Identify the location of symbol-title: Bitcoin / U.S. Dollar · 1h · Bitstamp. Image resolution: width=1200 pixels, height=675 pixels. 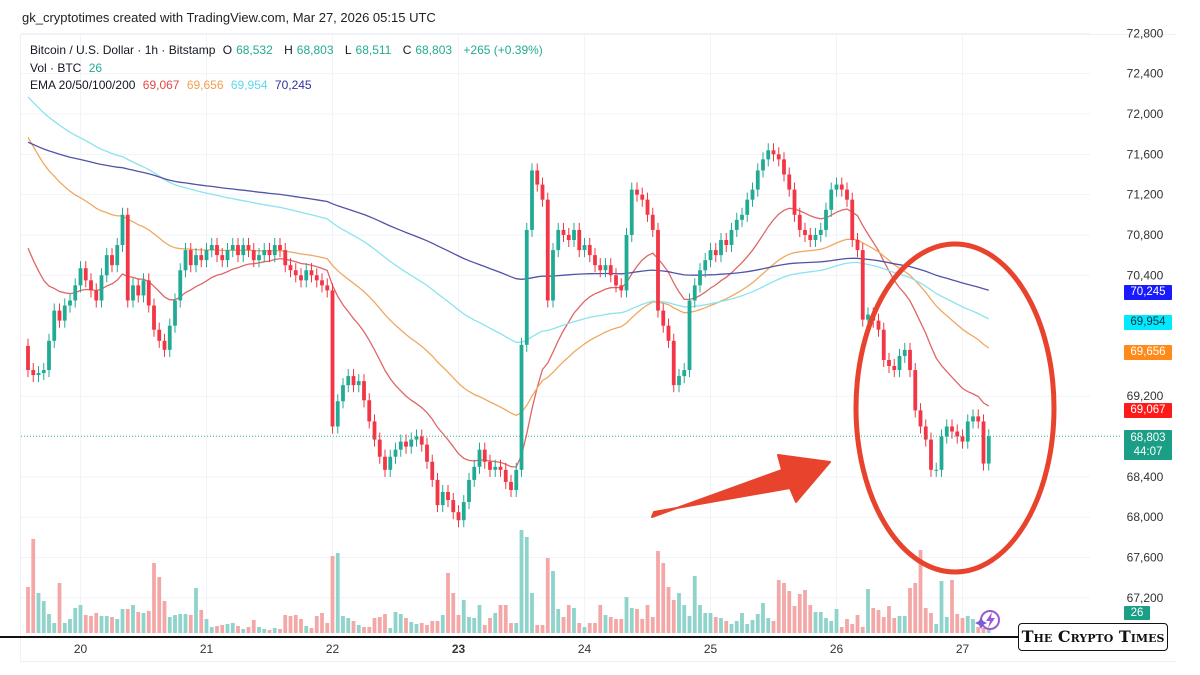
(123, 50).